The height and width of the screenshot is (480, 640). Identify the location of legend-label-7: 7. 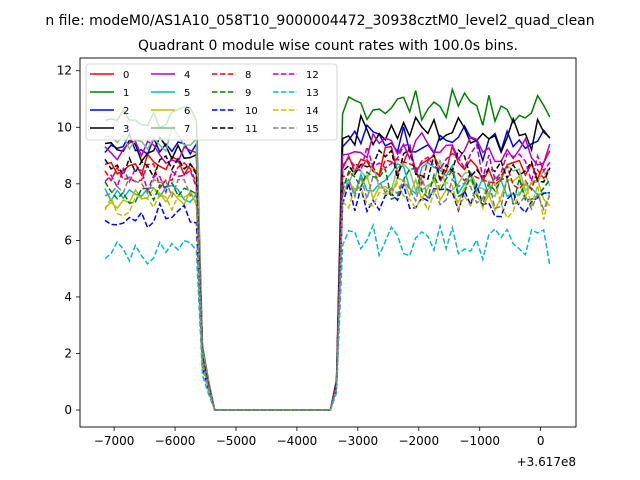
(187, 129).